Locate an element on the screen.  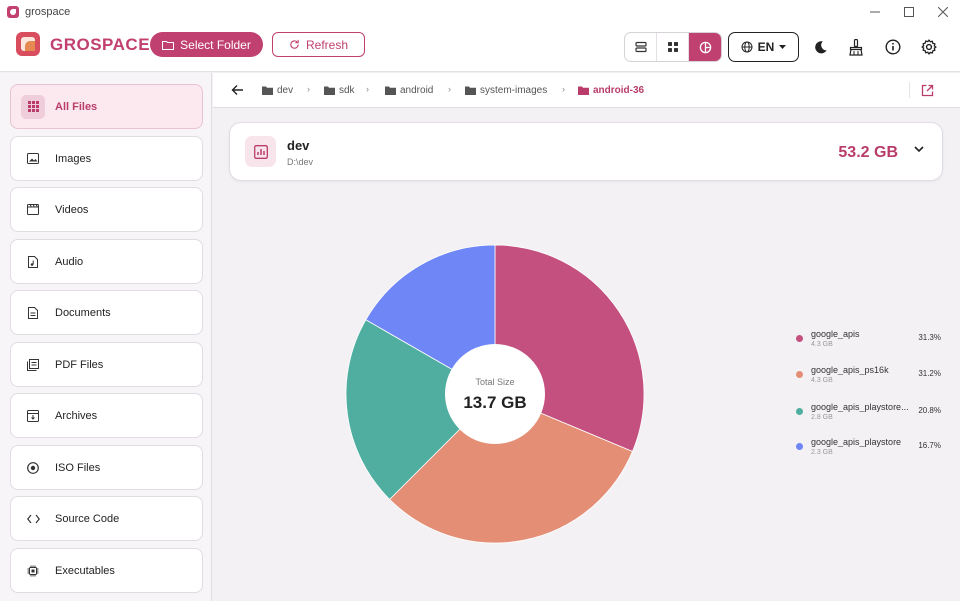
window-controls is located at coordinates (909, 12).